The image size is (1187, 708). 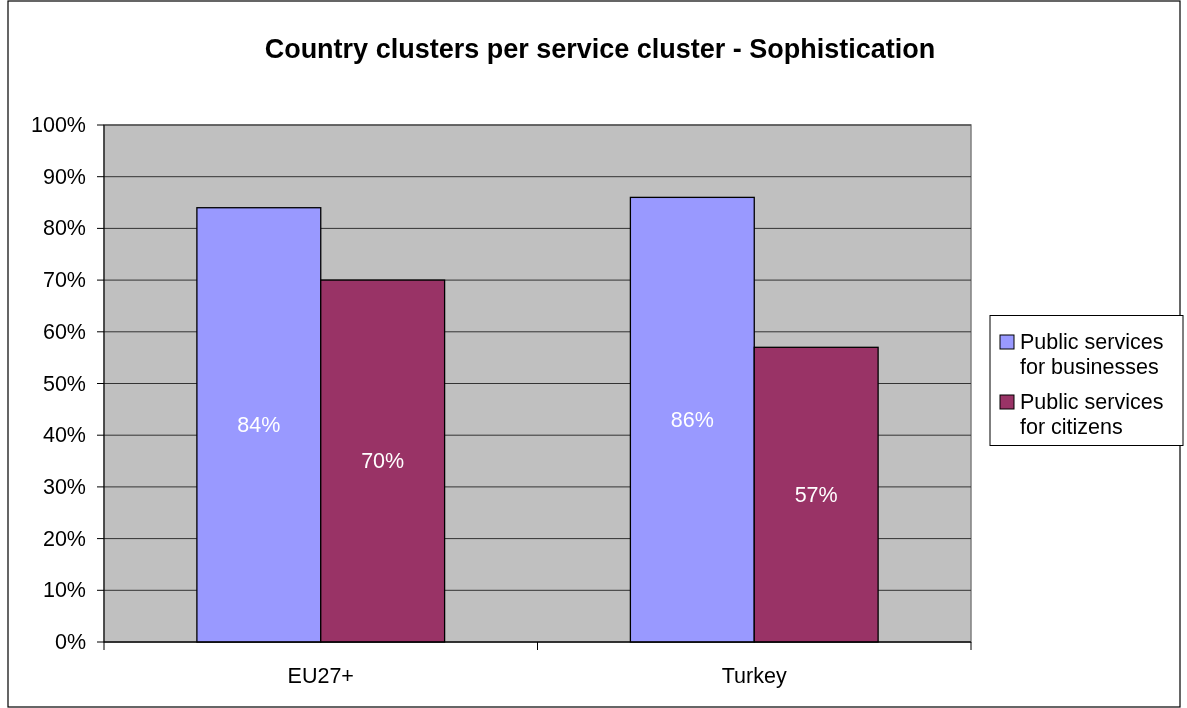 What do you see at coordinates (320, 676) in the screenshot?
I see `x-tick-label: EU27+` at bounding box center [320, 676].